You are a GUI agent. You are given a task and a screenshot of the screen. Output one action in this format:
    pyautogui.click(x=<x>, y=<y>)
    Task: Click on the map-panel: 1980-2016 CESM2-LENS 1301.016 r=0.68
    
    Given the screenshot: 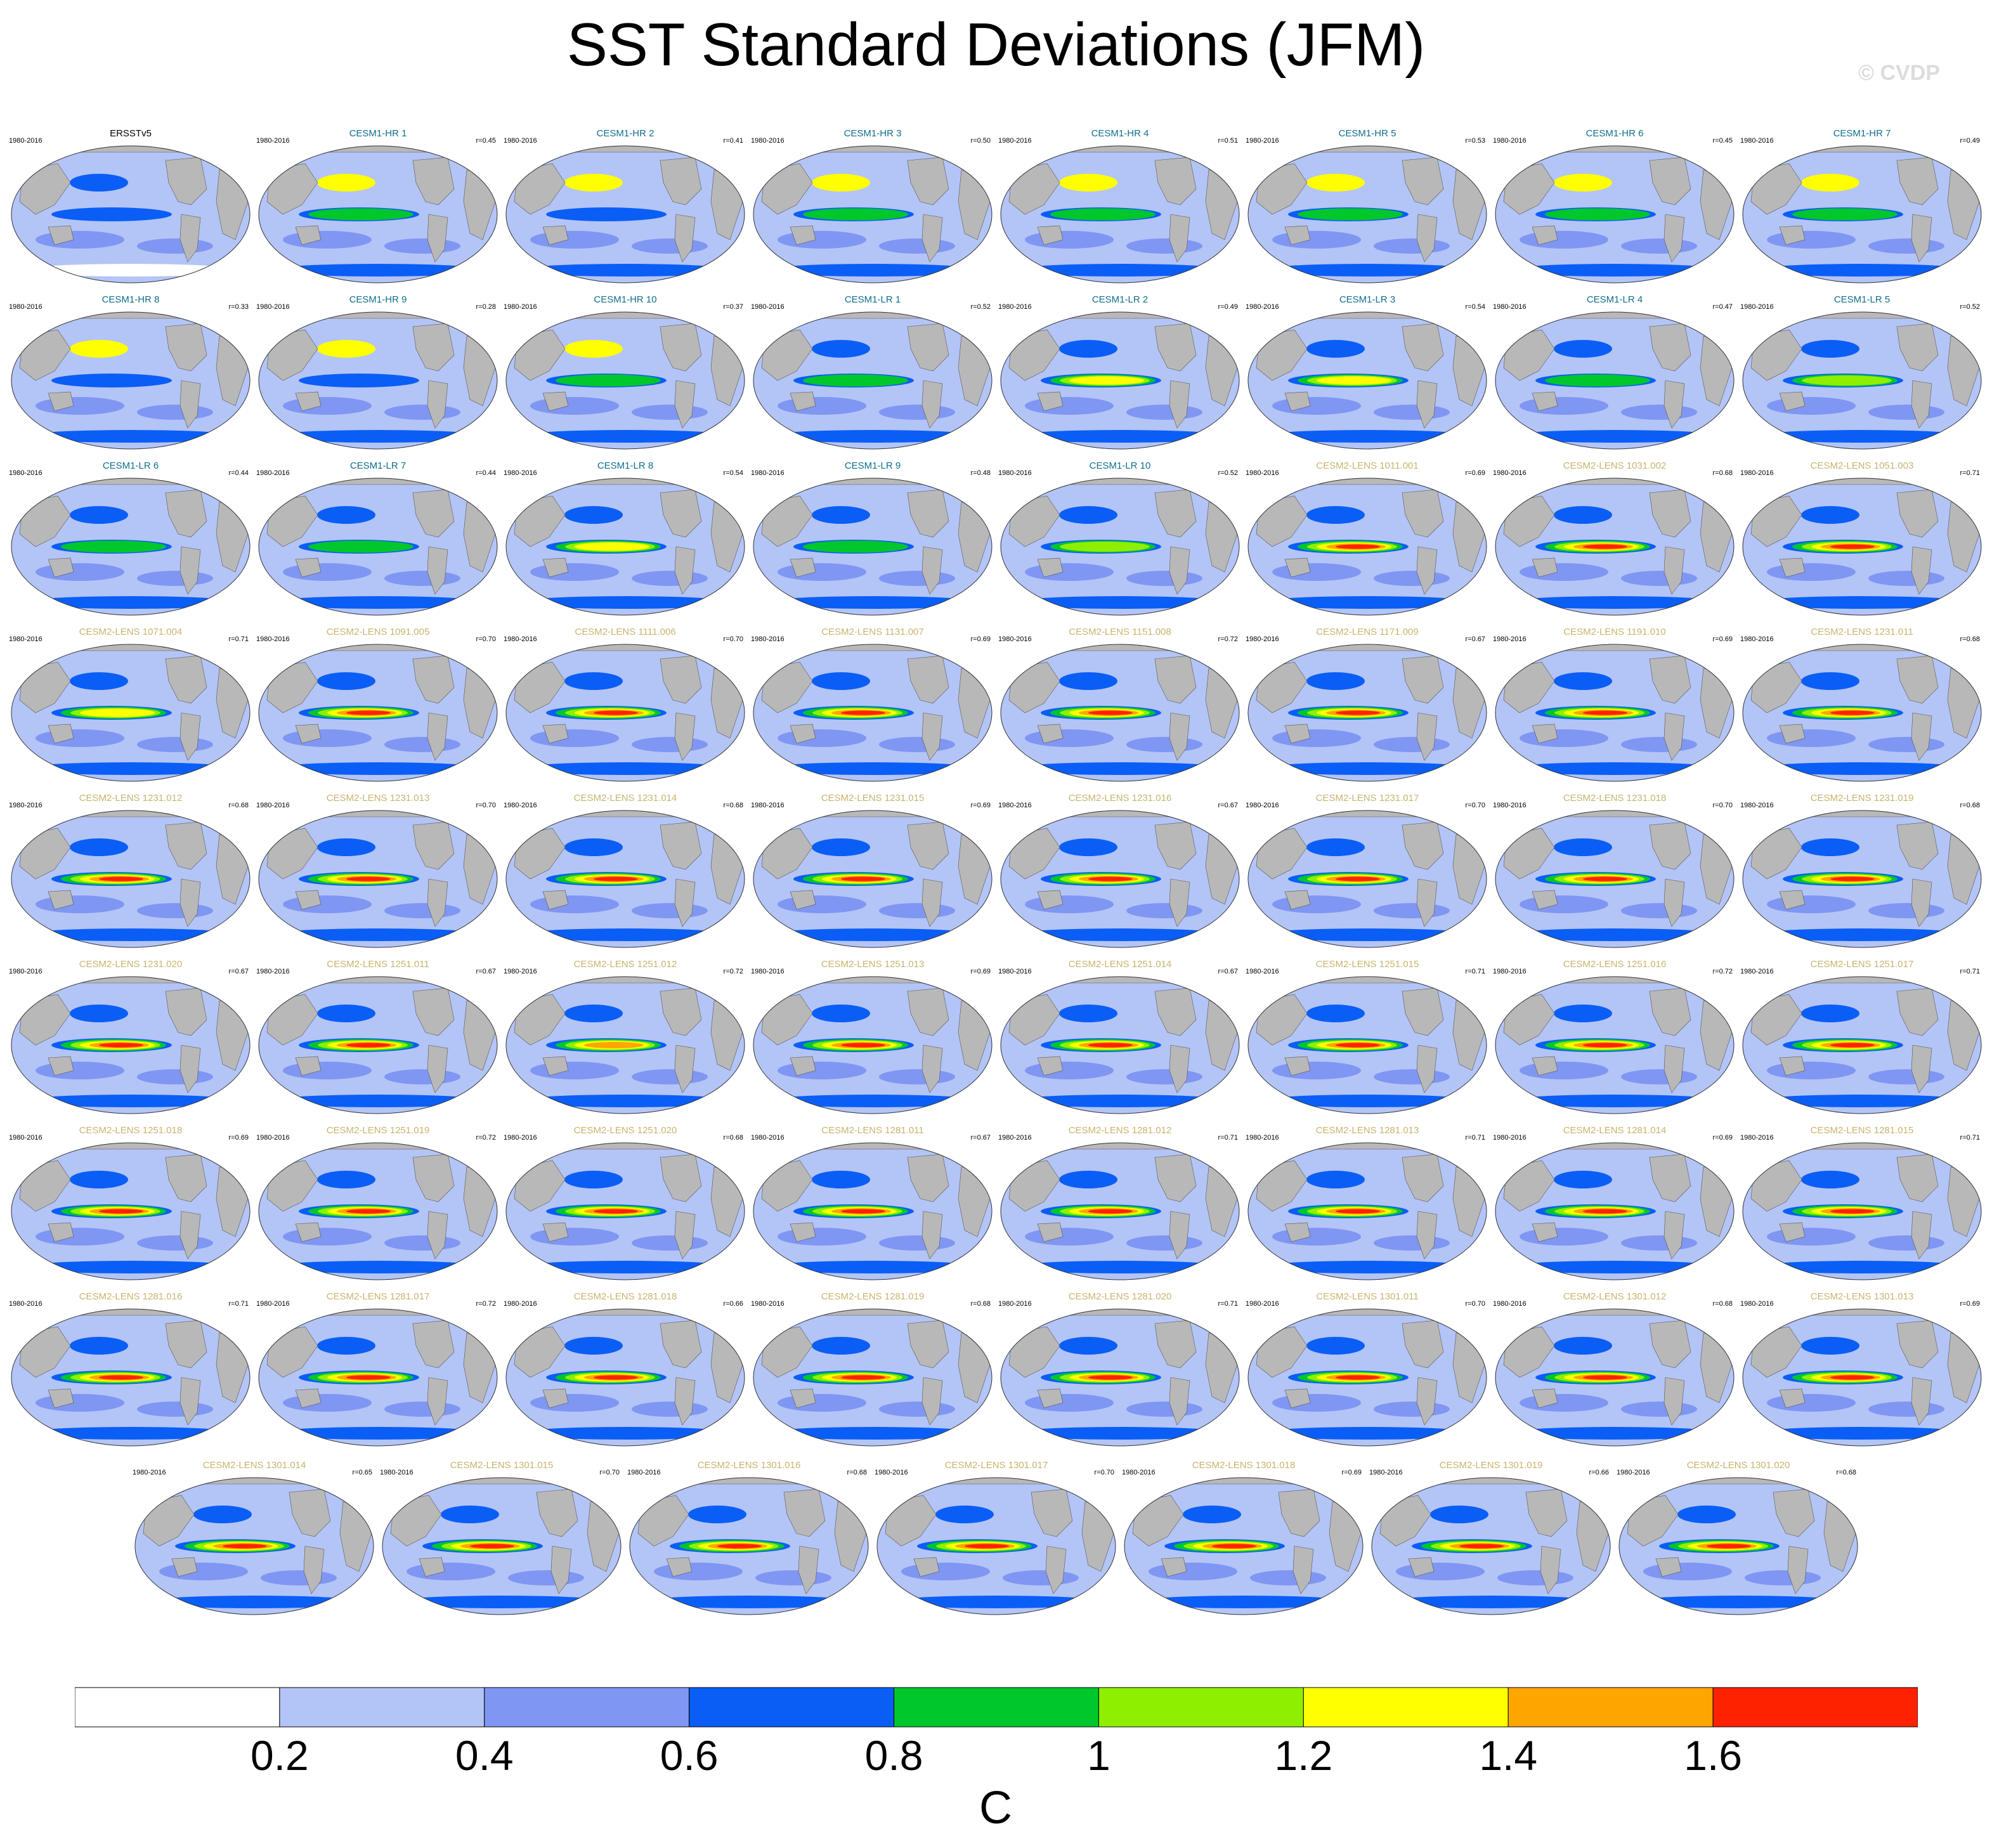 What is the action you would take?
    pyautogui.click(x=749, y=1538)
    